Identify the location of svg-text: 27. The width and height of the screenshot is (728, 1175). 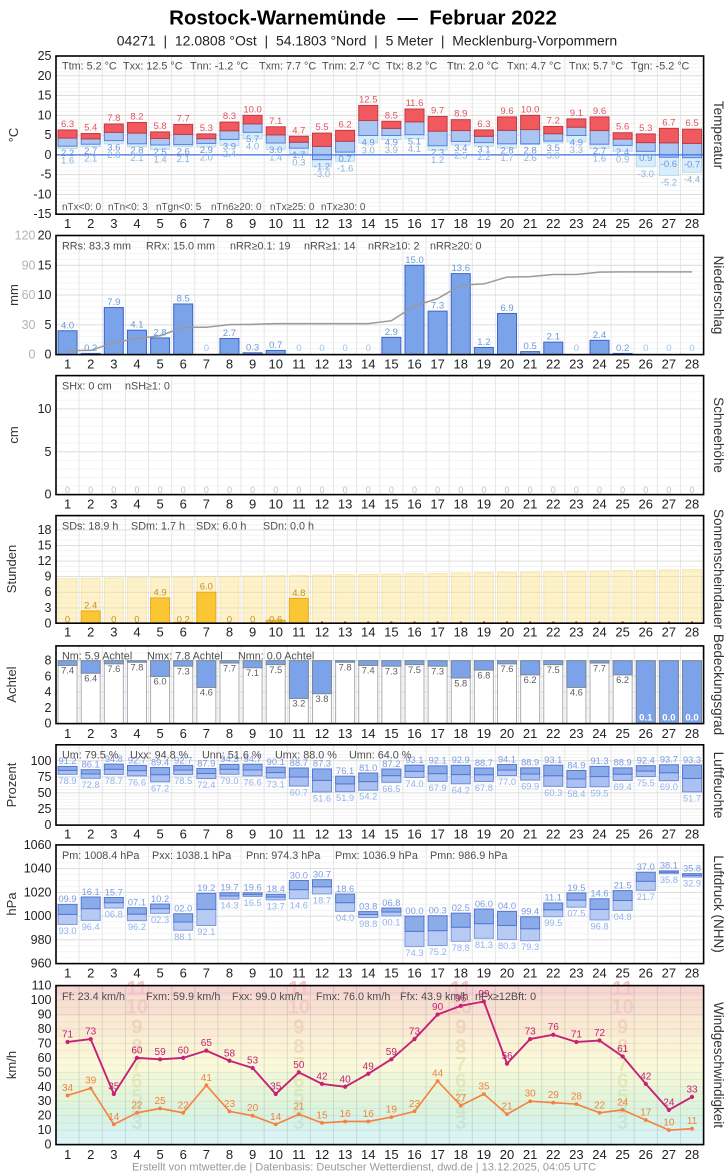
(669, 223).